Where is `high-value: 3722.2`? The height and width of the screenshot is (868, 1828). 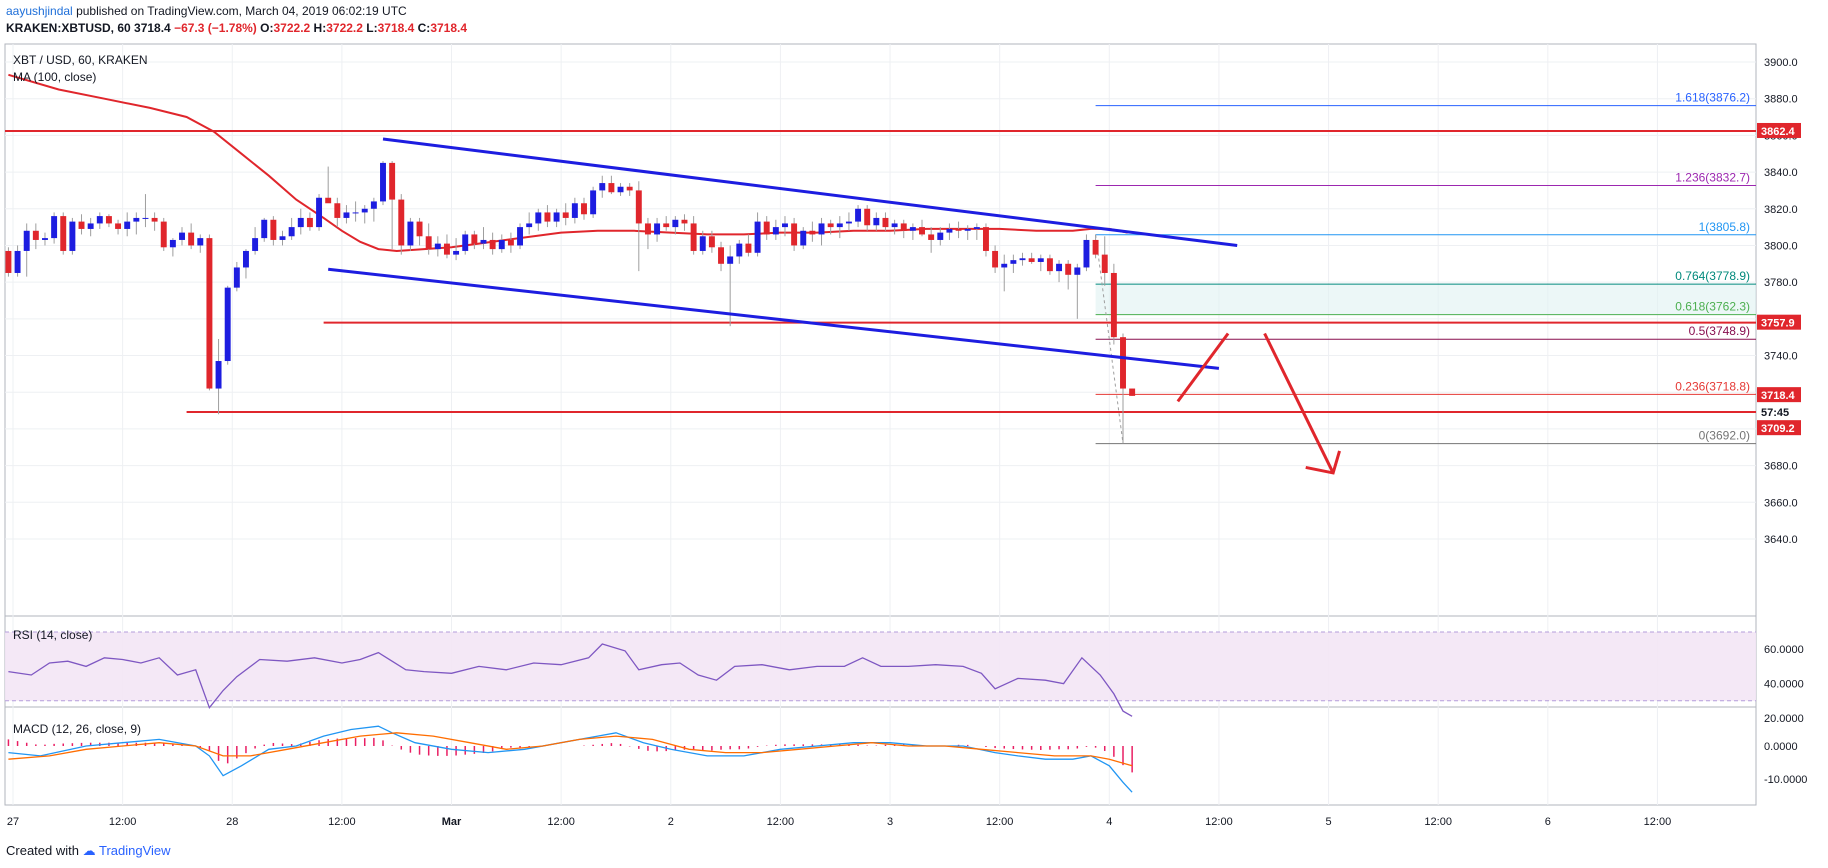
high-value: 3722.2 is located at coordinates (344, 28).